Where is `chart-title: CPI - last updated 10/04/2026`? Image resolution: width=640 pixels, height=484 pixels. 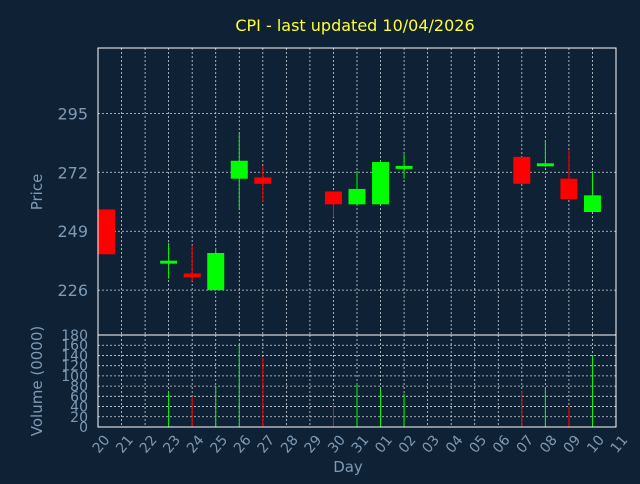 chart-title: CPI - last updated 10/04/2026 is located at coordinates (354, 25).